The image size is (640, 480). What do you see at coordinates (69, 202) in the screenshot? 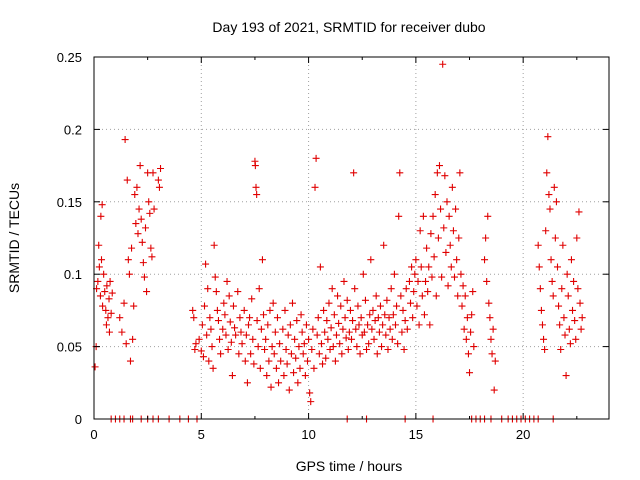
I see `y-tick-label: 0.15` at bounding box center [69, 202].